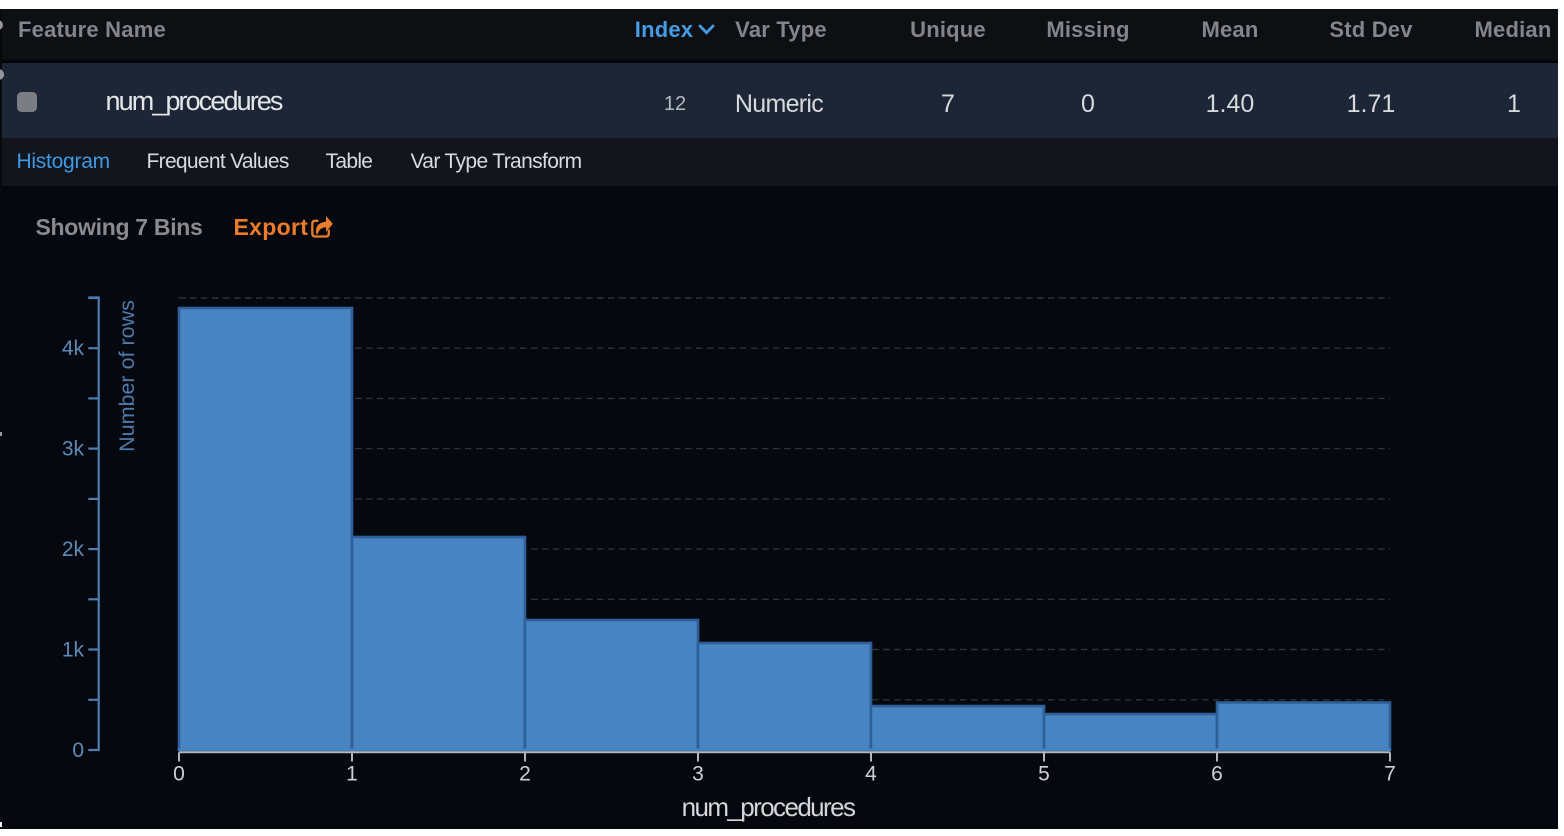  What do you see at coordinates (1044, 774) in the screenshot?
I see `svg-text: 5` at bounding box center [1044, 774].